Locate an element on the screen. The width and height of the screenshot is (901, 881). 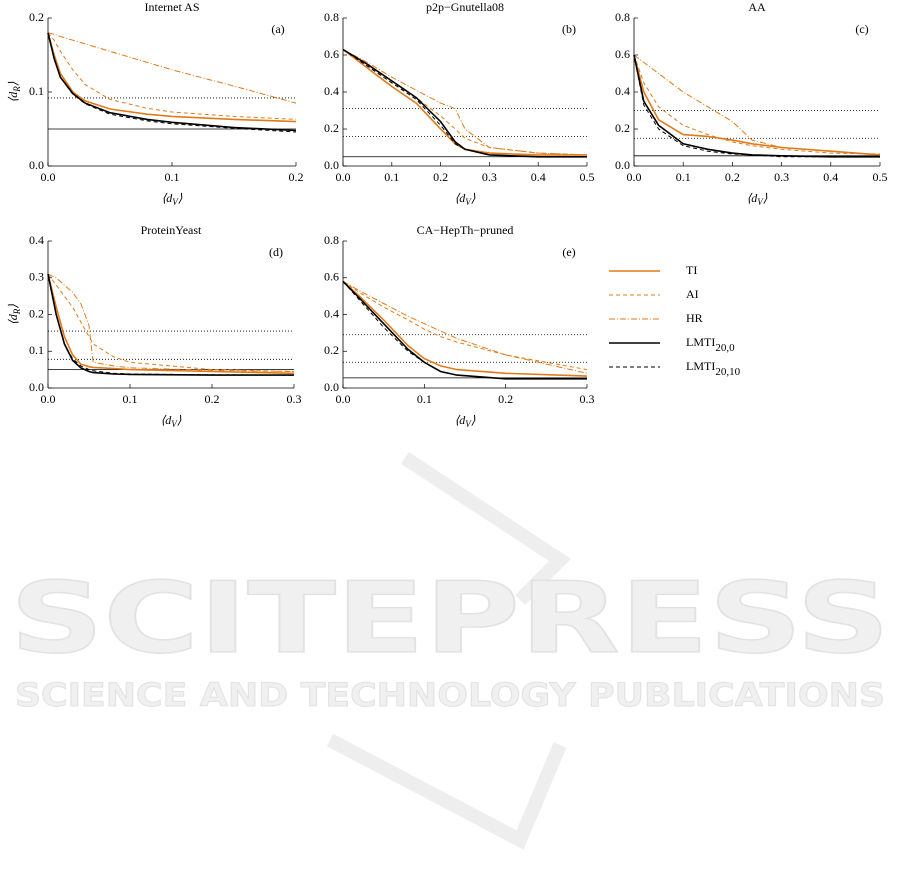
legend-label: LMTI20,0 is located at coordinates (710, 344).